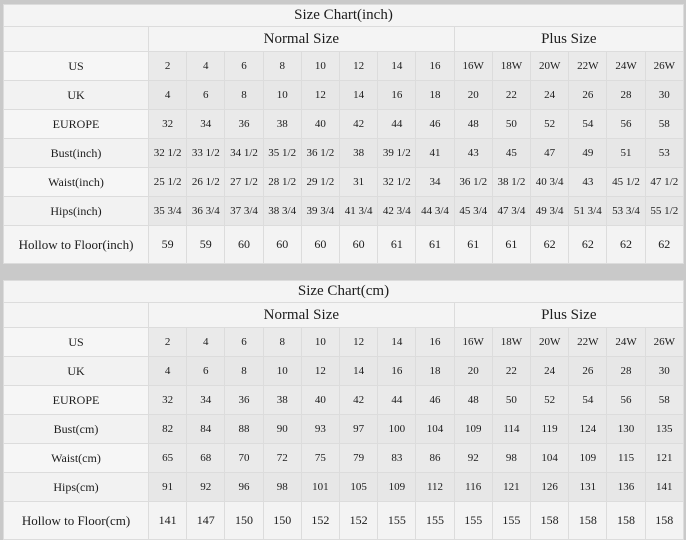 This screenshot has height=540, width=686. What do you see at coordinates (511, 66) in the screenshot?
I see `measurement-cell: 18W` at bounding box center [511, 66].